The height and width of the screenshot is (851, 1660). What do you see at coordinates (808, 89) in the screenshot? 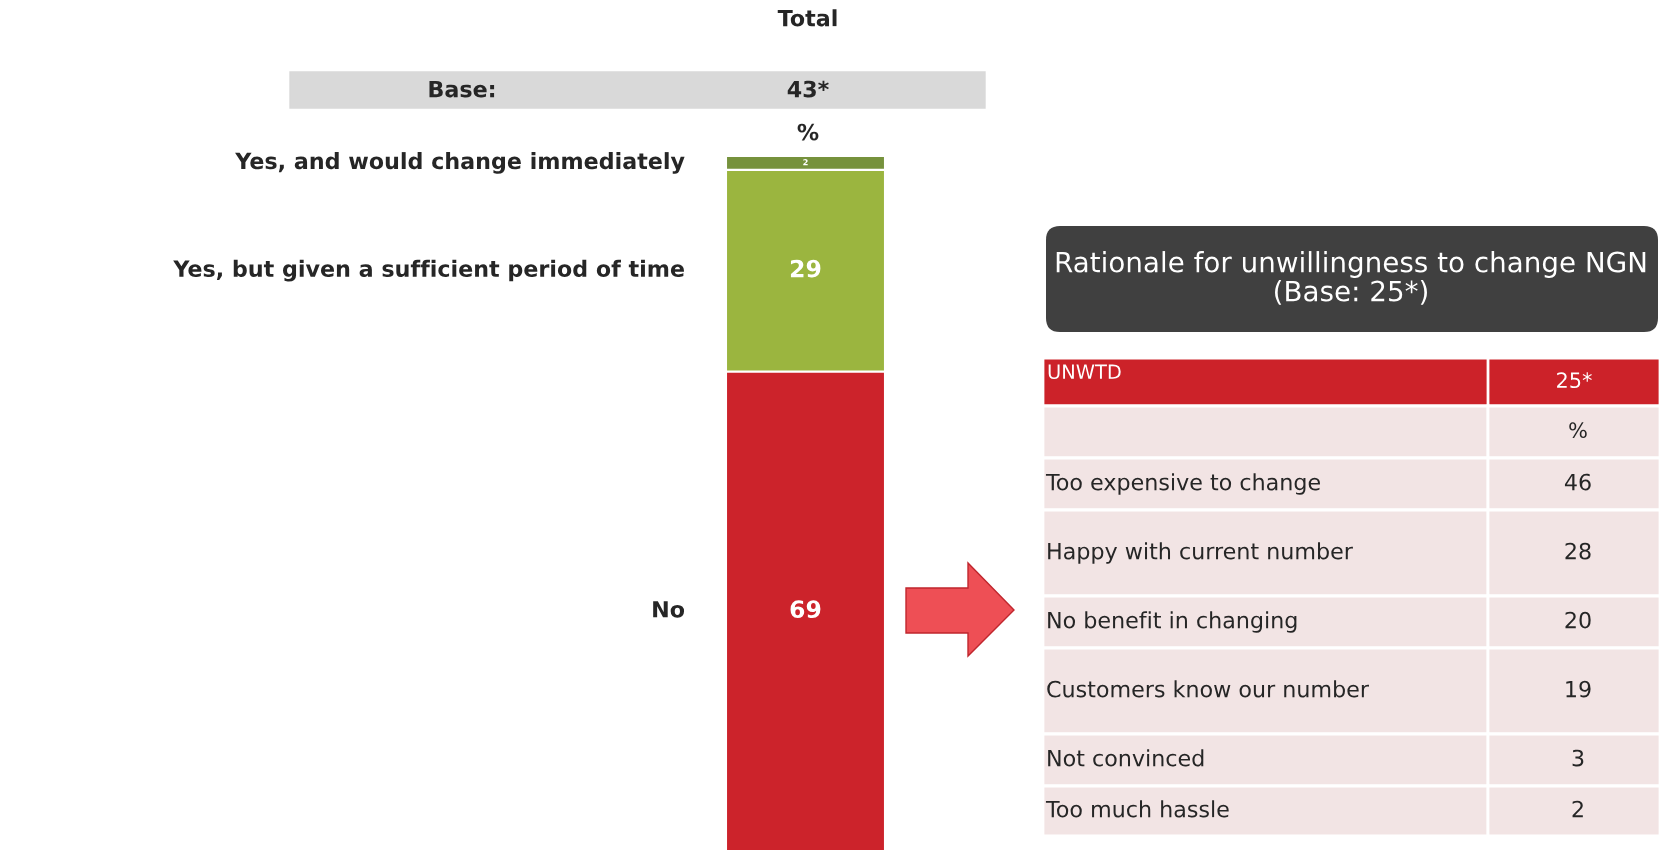
I see `text: 43*` at bounding box center [808, 89].